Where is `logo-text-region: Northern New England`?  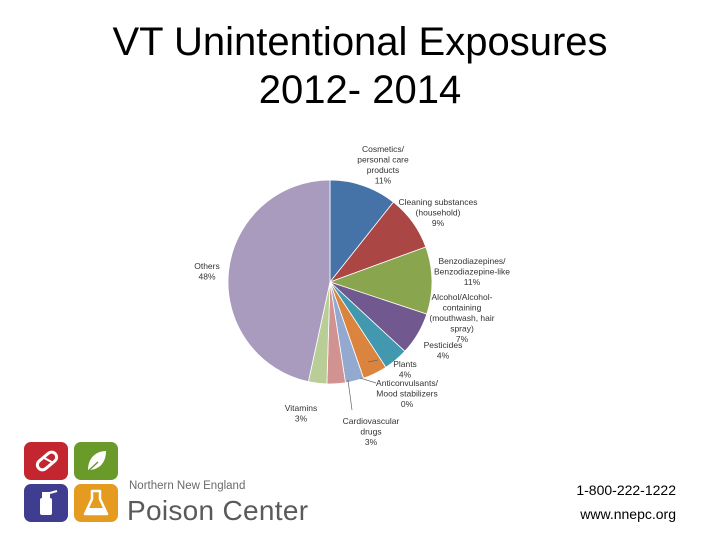
logo-text-region: Northern New England is located at coordinates (187, 486).